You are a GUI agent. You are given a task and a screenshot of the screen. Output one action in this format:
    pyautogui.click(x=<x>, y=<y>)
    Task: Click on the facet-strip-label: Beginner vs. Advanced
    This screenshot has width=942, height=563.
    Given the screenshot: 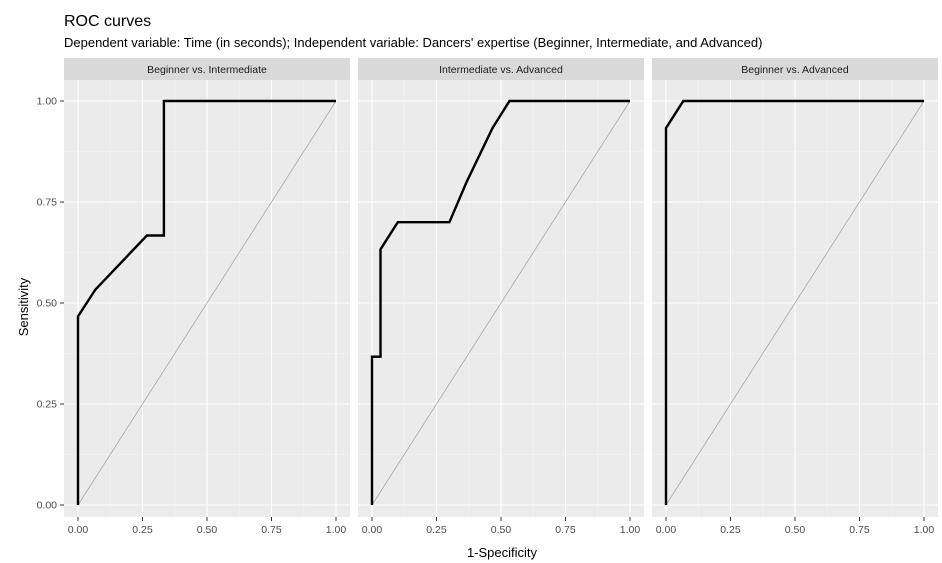 What is the action you would take?
    pyautogui.click(x=795, y=70)
    